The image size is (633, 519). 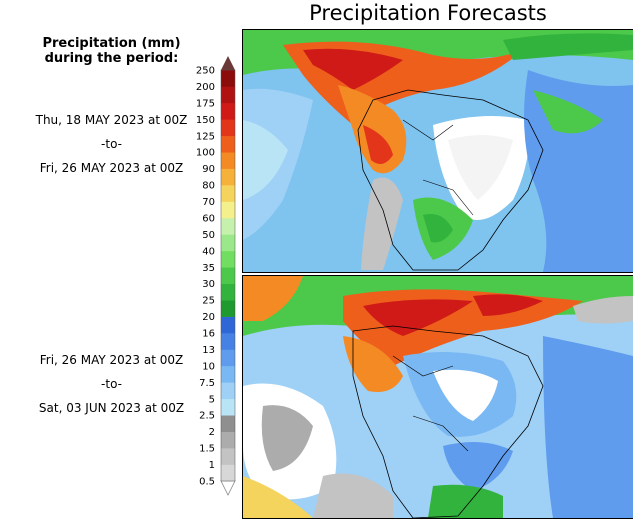 I want to click on colorbar-tick-label: 70, so click(x=208, y=202).